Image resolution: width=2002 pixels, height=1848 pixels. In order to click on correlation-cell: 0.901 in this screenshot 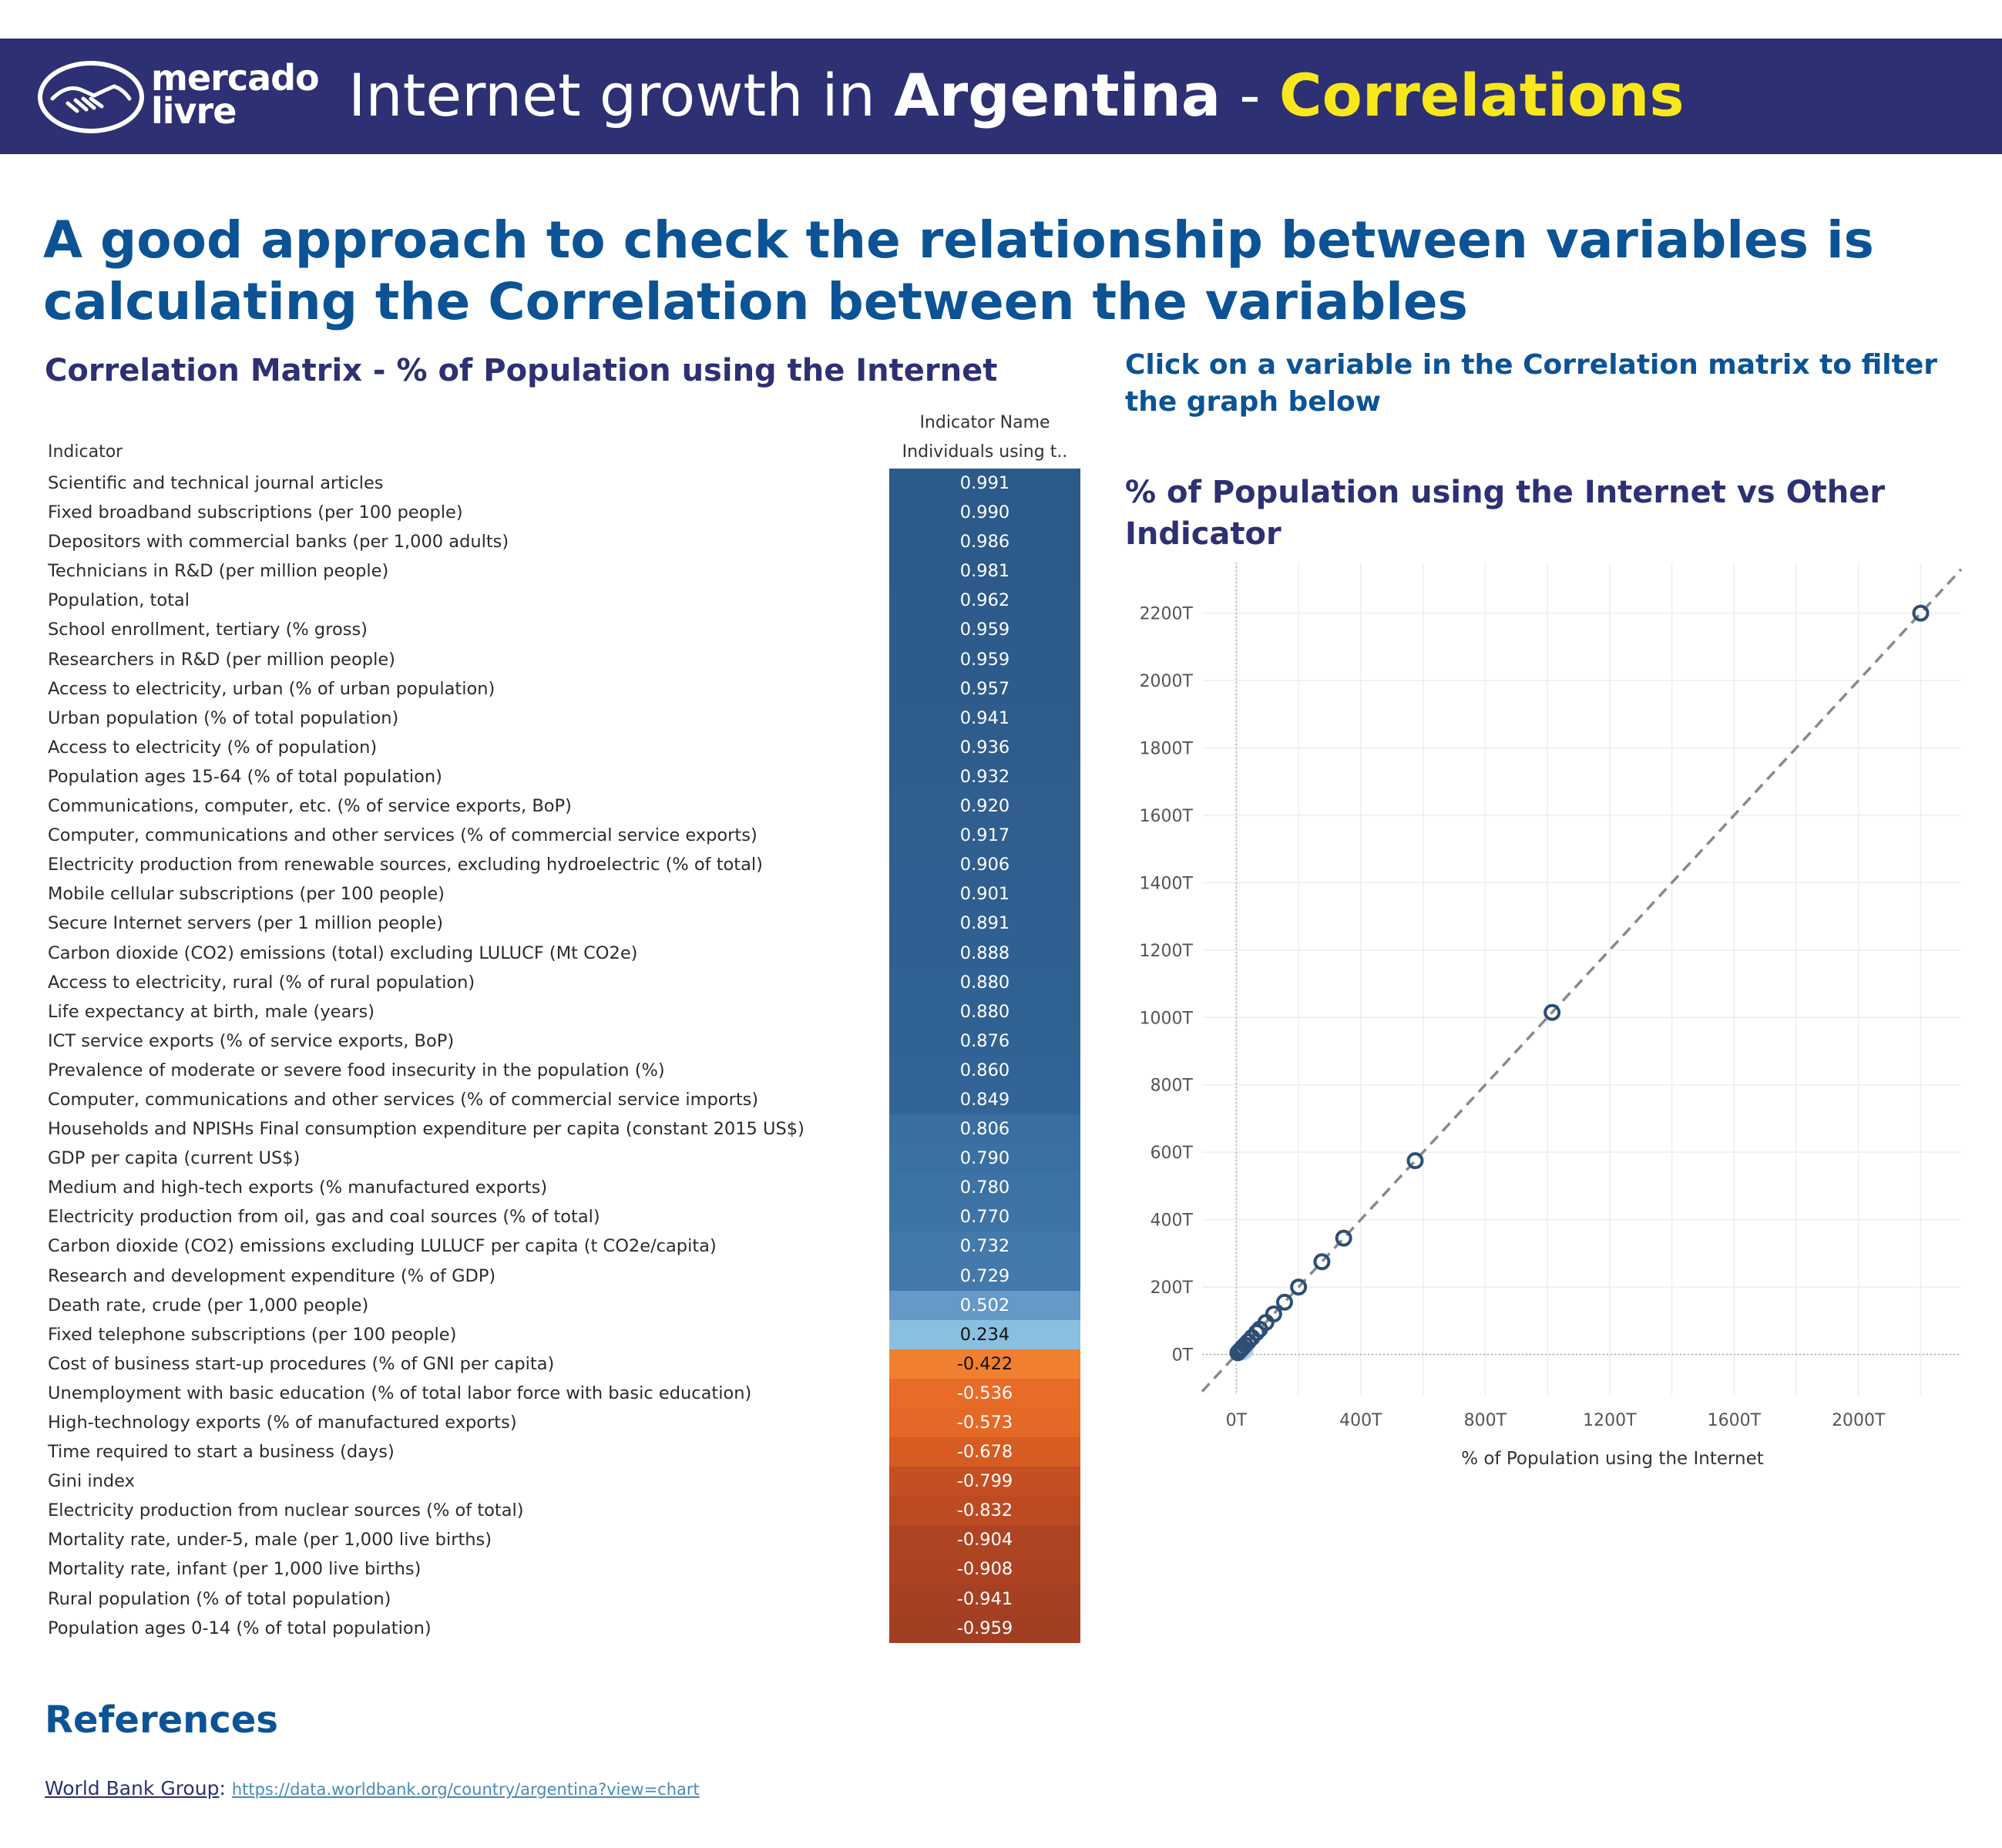, I will do `click(984, 894)`.